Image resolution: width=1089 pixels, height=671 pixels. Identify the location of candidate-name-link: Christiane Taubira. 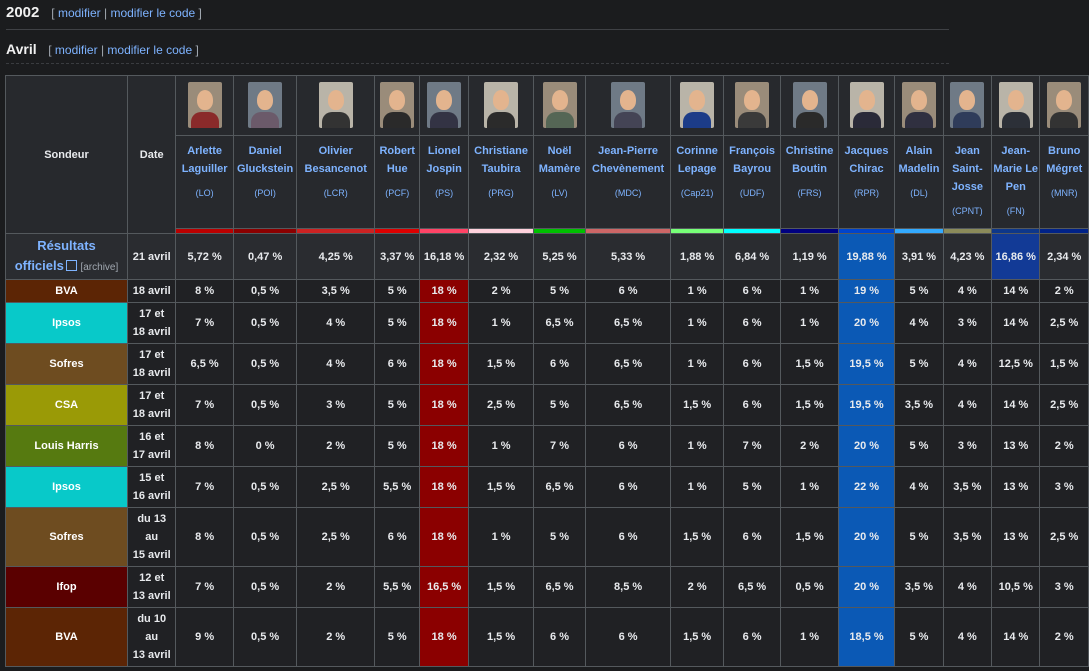
(501, 160).